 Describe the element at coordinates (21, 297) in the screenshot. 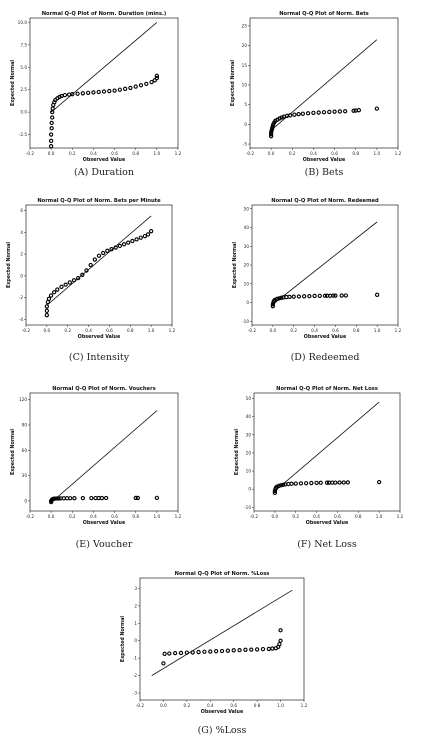

I see `y-tick-label: -2` at that location.